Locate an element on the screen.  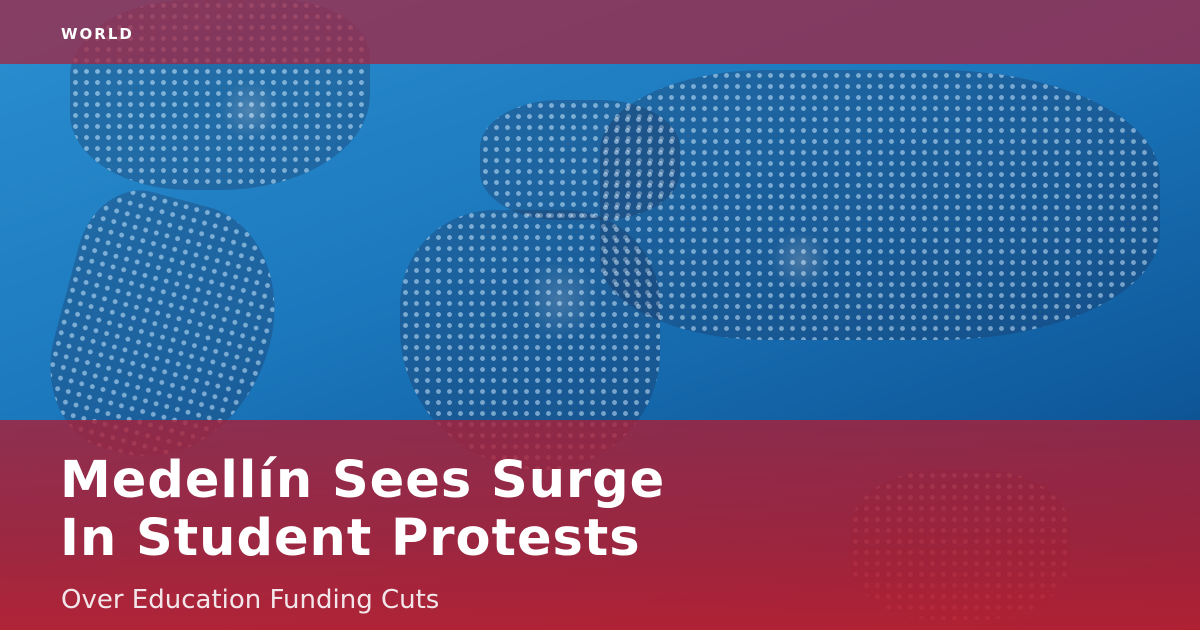
top-banner is located at coordinates (600, 32).